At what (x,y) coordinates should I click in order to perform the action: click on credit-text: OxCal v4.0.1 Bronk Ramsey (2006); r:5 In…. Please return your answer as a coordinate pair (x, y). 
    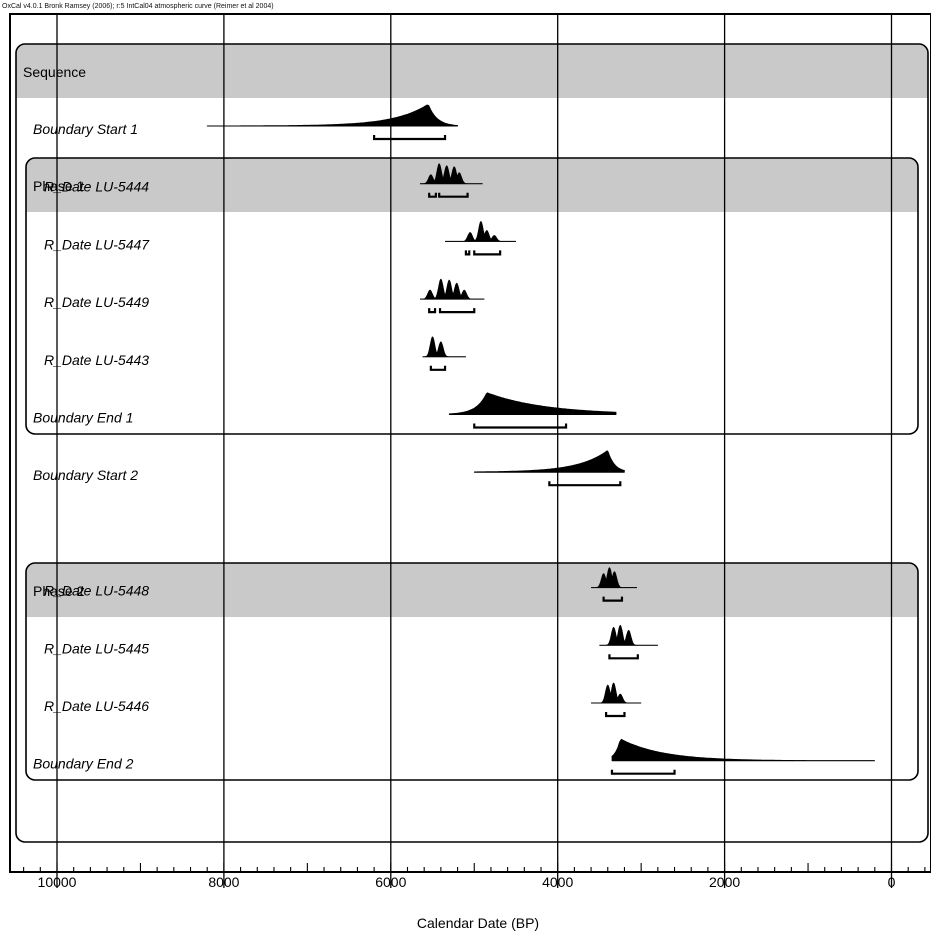
    Looking at the image, I should click on (138, 6).